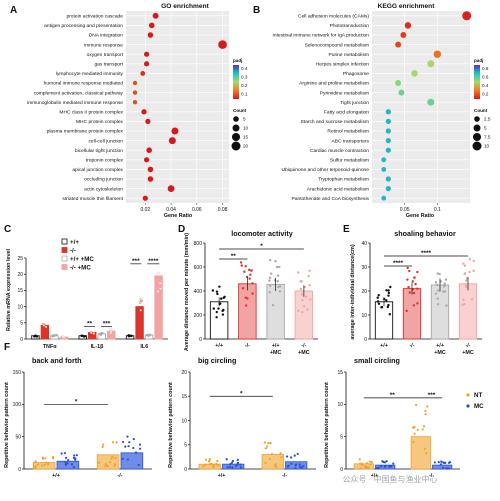  I want to click on panel-label-a: A, so click(13, 10).